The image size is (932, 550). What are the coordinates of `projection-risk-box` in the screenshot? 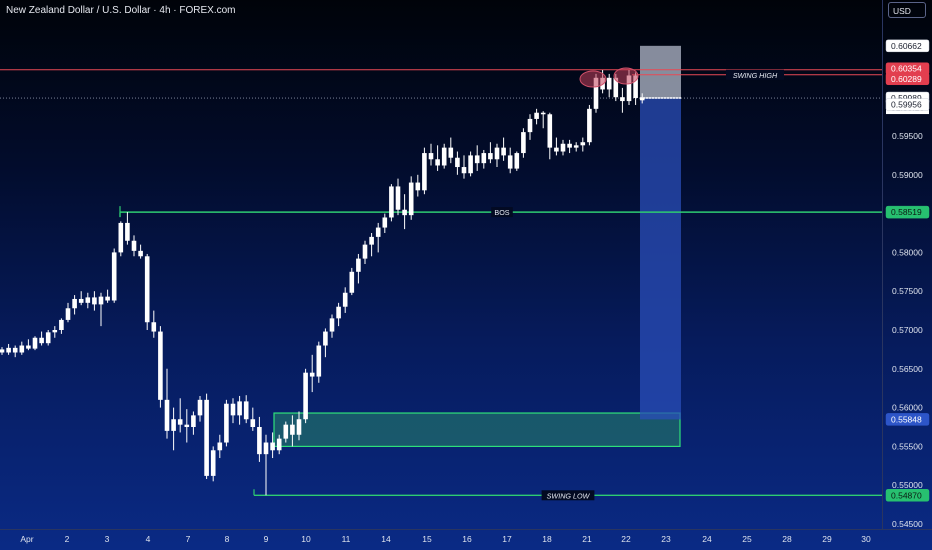 It's located at (660, 72).